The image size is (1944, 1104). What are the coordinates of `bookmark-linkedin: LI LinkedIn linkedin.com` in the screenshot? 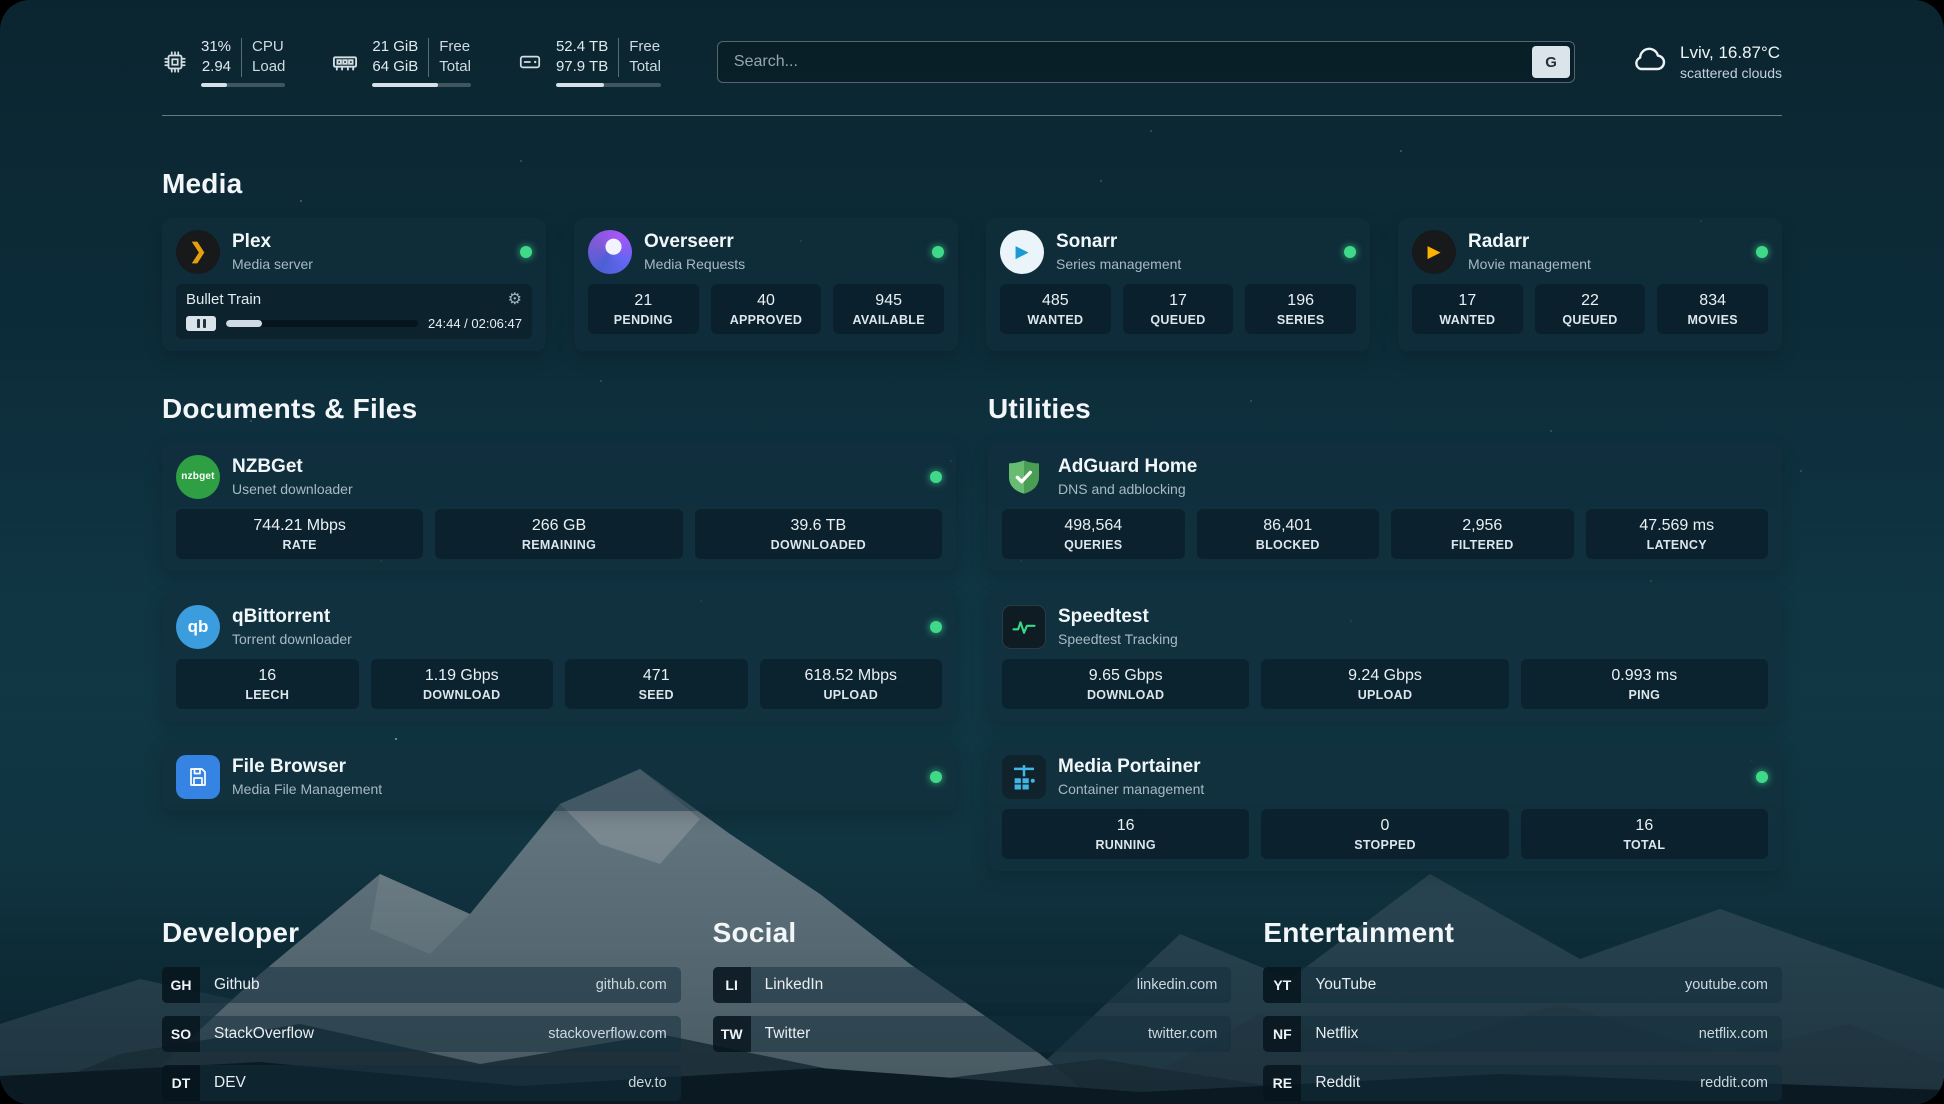 It's located at (972, 984).